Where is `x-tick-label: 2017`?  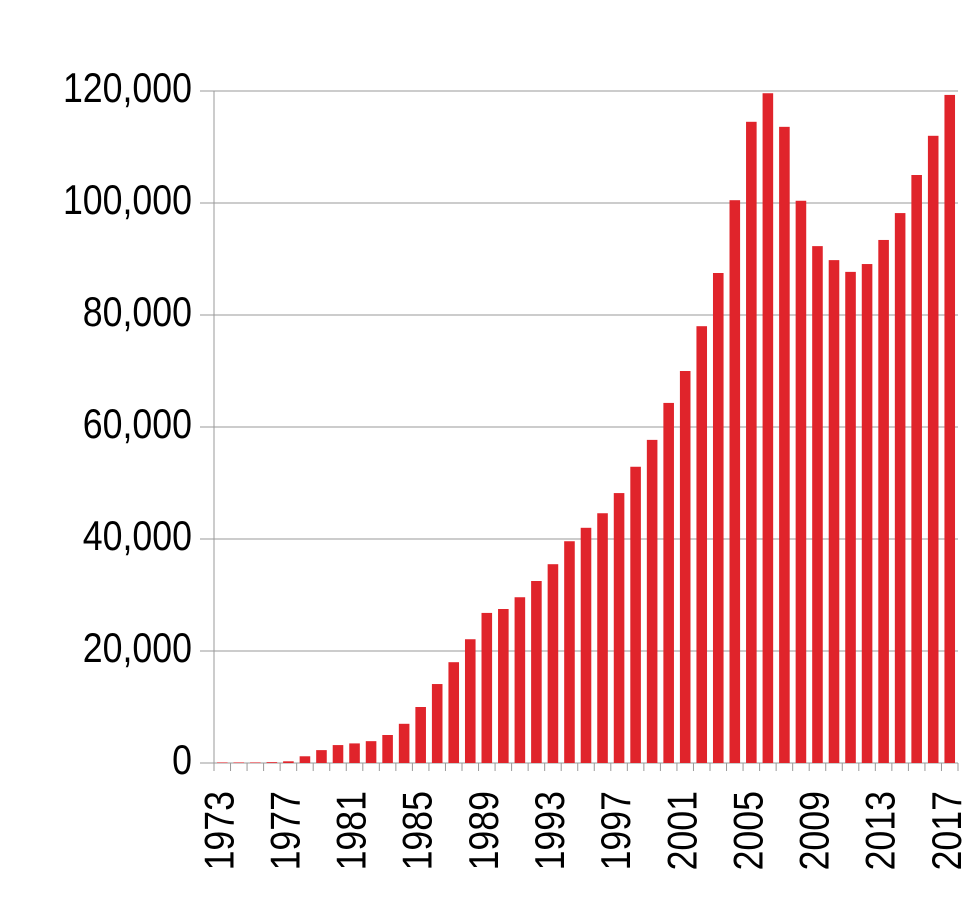 x-tick-label: 2017 is located at coordinates (947, 830).